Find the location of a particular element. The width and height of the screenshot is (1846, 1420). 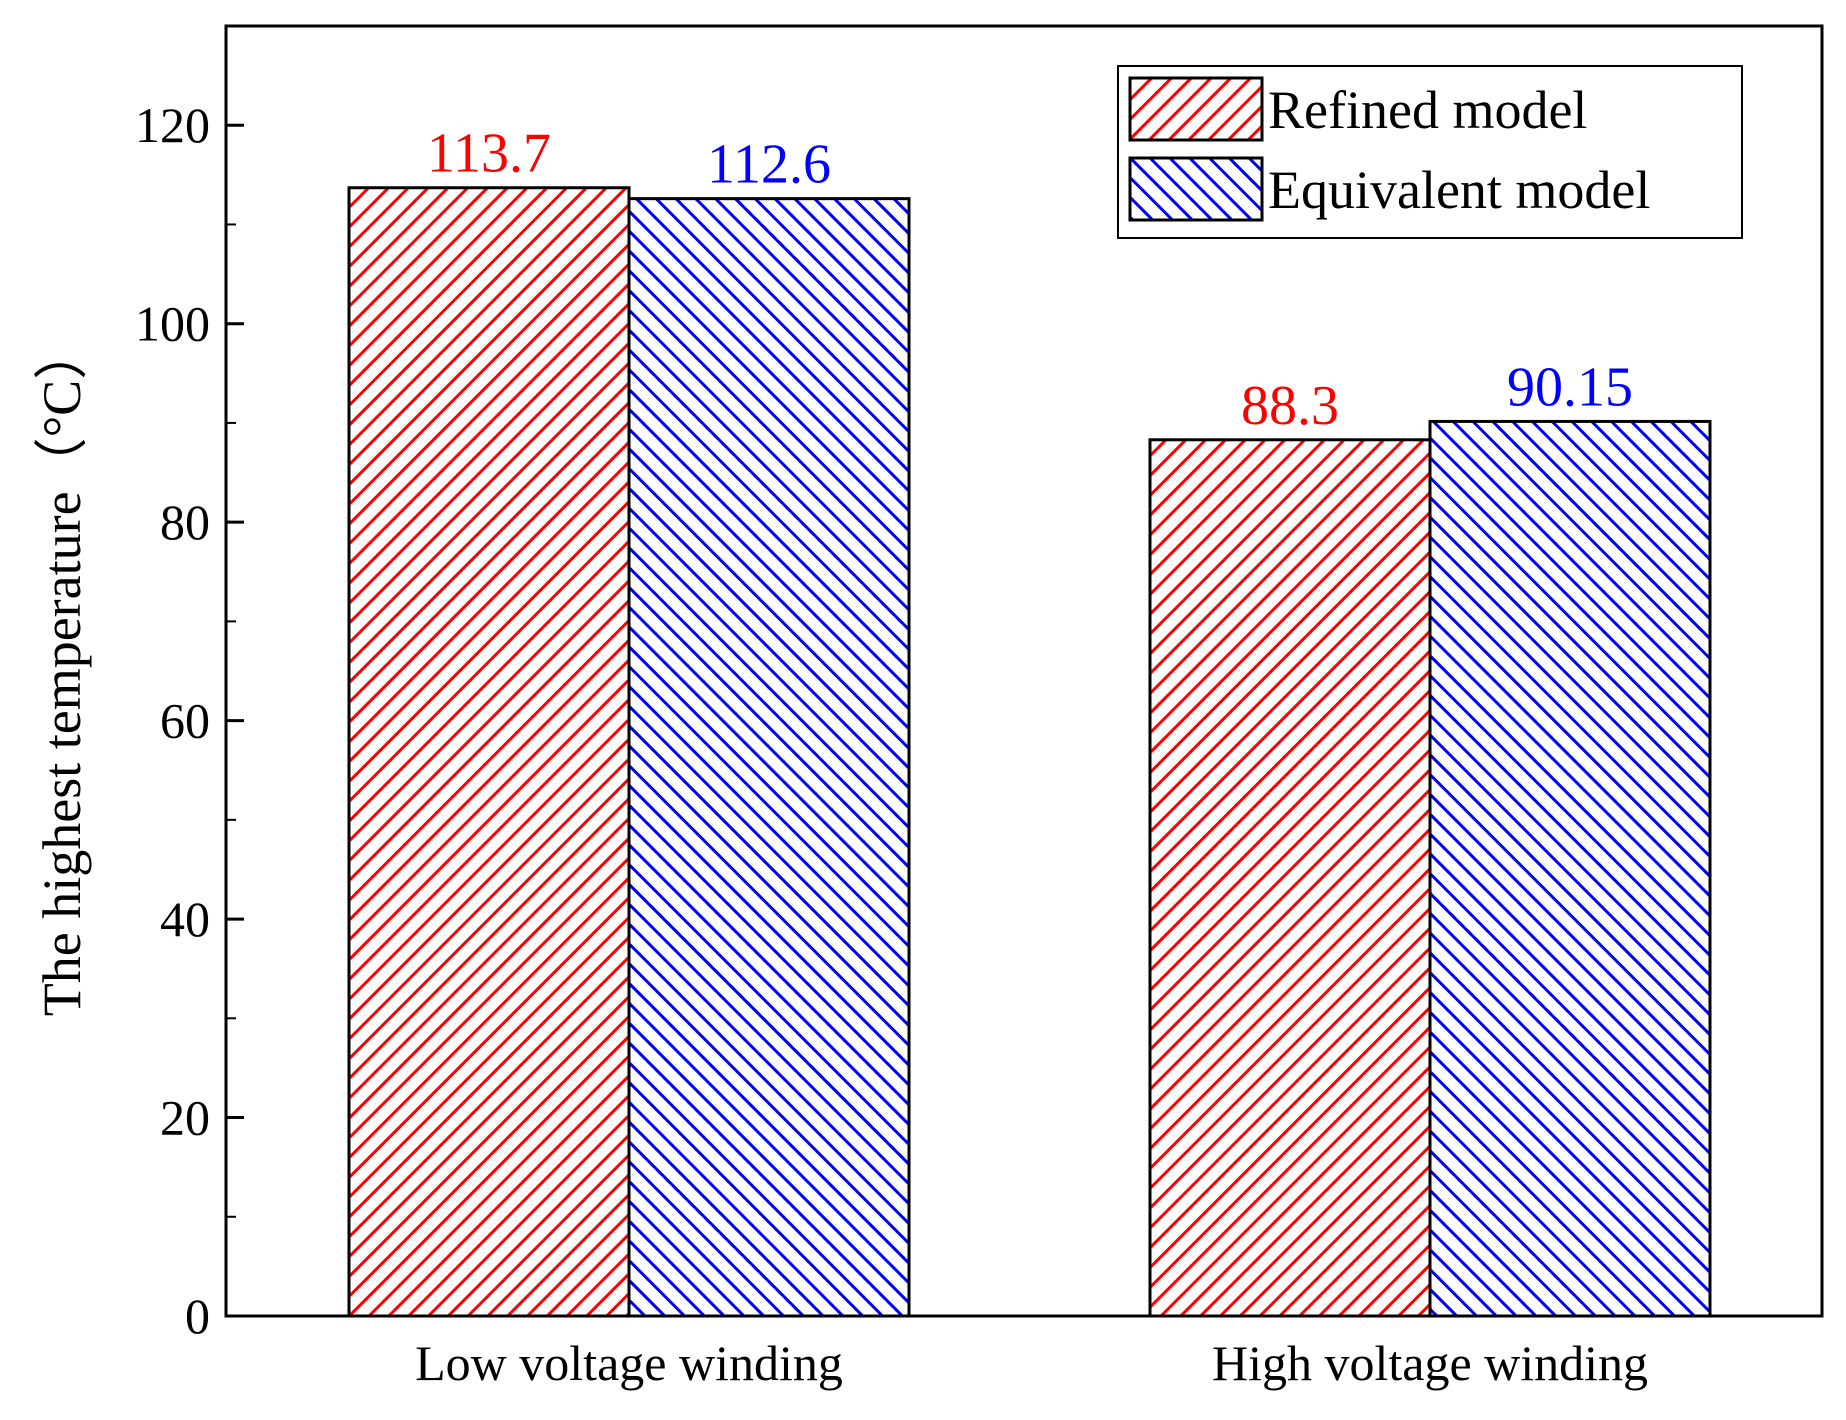

y-axis-title: The highest temperature（°C） is located at coordinates (62, 671).